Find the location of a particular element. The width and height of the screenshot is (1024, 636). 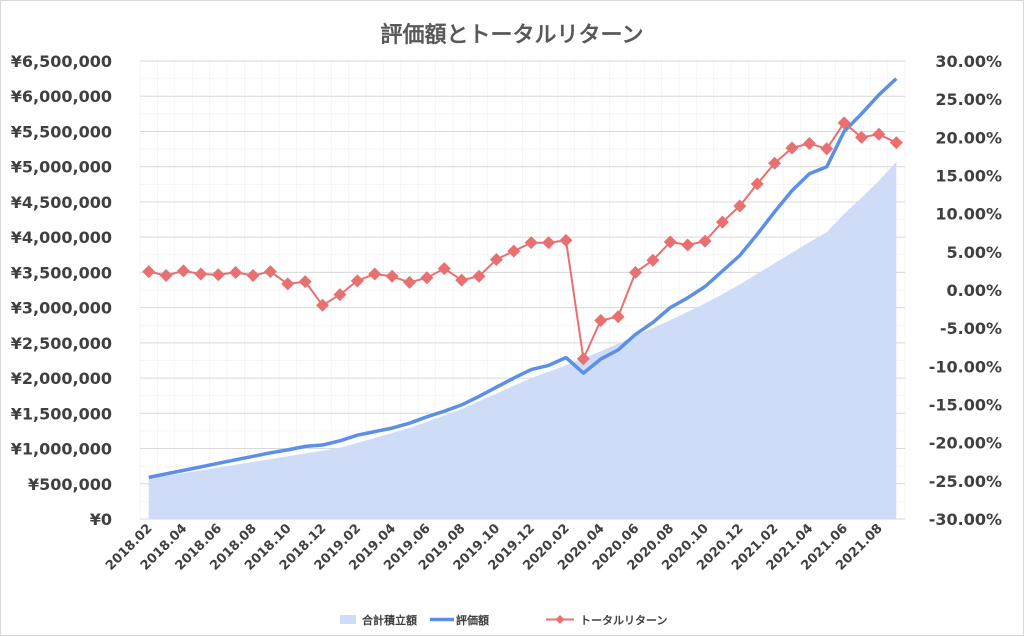

legend-label: 評価額 is located at coordinates (472, 620).